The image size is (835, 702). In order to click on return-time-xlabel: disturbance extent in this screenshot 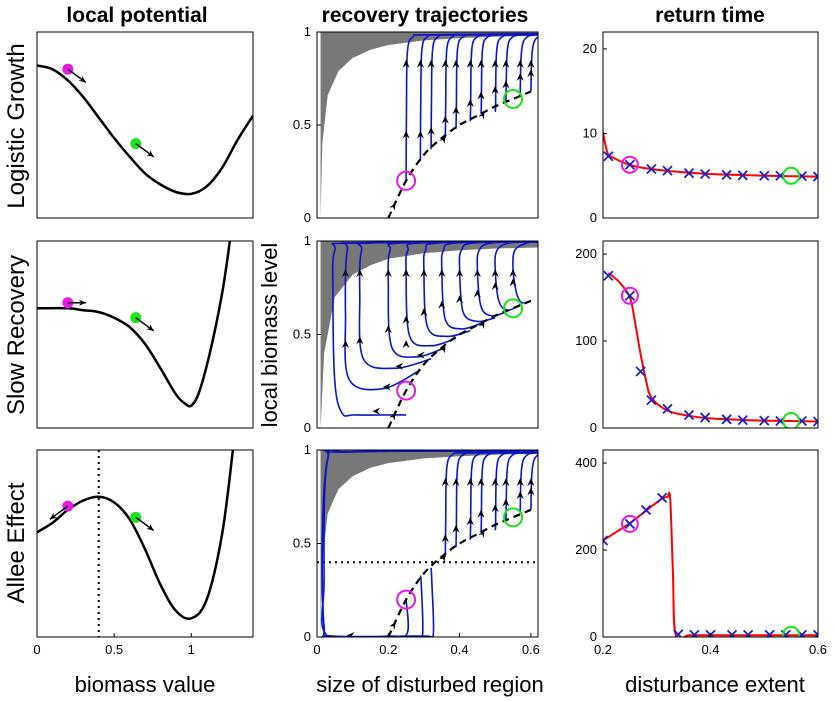, I will do `click(715, 684)`.